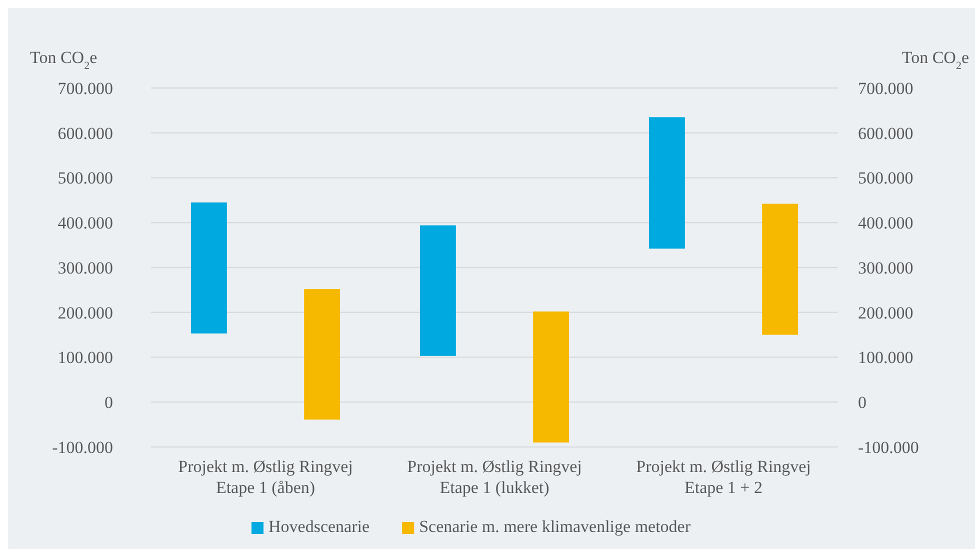 The width and height of the screenshot is (975, 549). I want to click on y2-tick-label: -100.000, so click(888, 447).